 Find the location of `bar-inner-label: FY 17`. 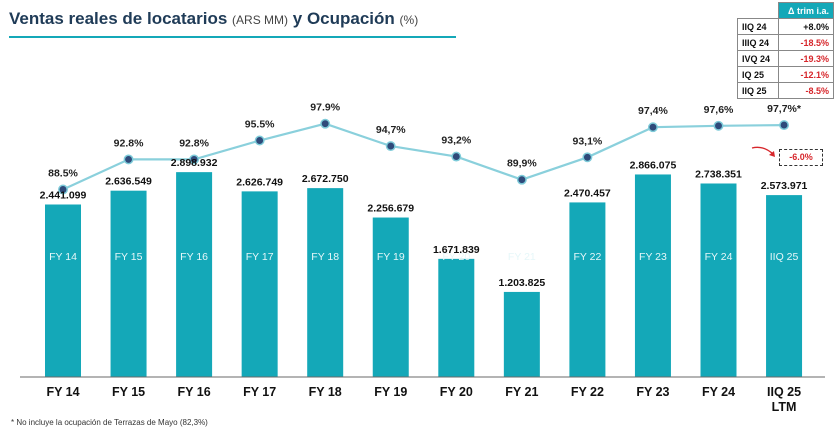

bar-inner-label: FY 17 is located at coordinates (260, 257).